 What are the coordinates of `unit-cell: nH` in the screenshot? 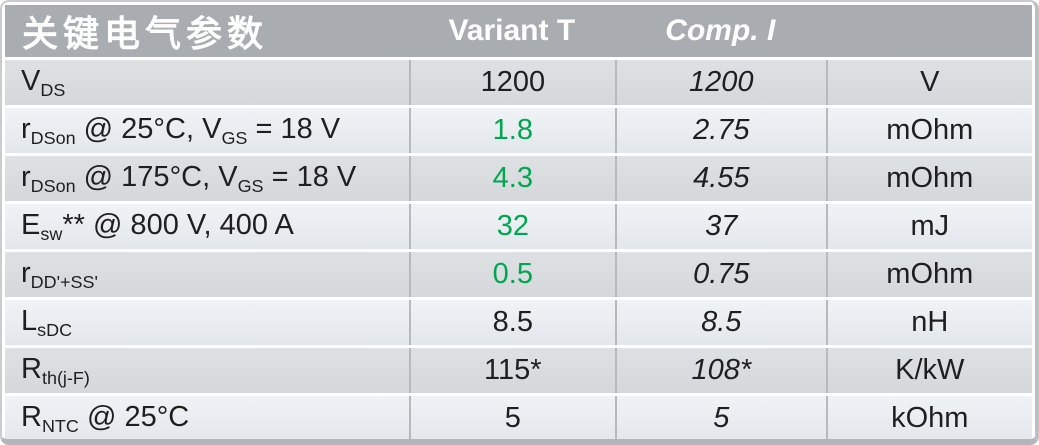 It's located at (928, 322).